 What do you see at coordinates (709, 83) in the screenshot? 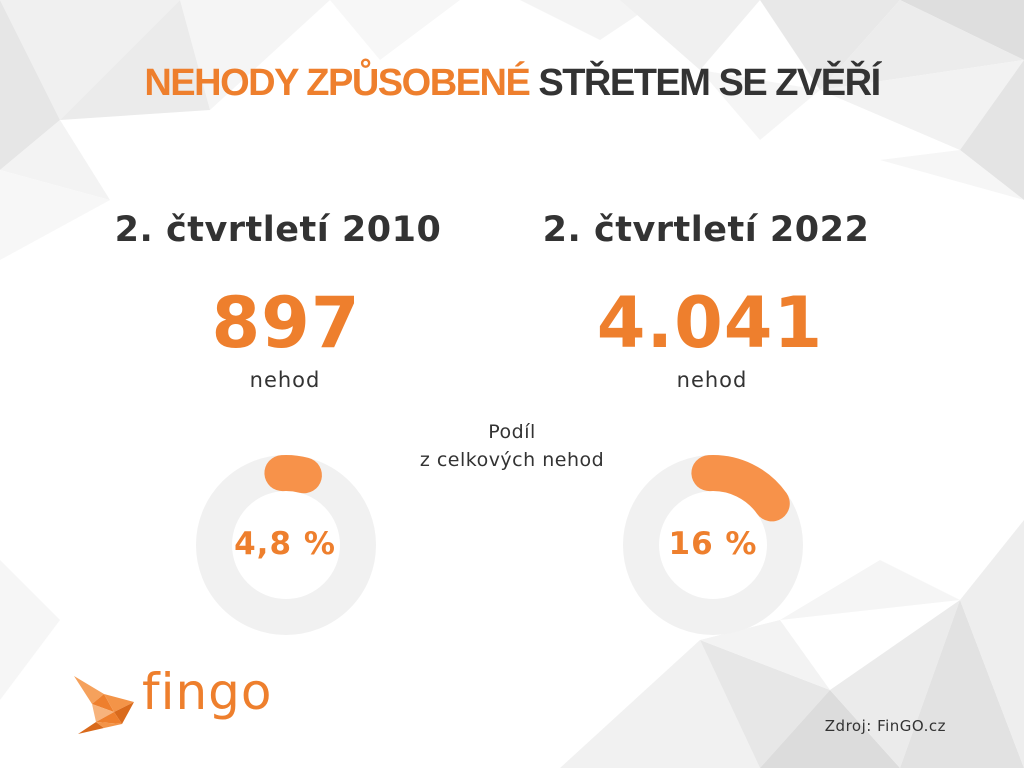
I see `title-rest: STŘETEM SE ZVĚŘÍ` at bounding box center [709, 83].